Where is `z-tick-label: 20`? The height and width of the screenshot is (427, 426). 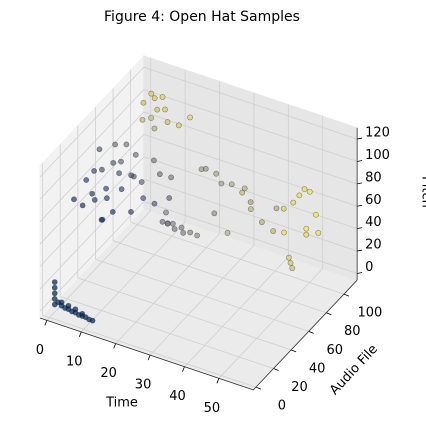 z-tick-label: 20 is located at coordinates (373, 245).